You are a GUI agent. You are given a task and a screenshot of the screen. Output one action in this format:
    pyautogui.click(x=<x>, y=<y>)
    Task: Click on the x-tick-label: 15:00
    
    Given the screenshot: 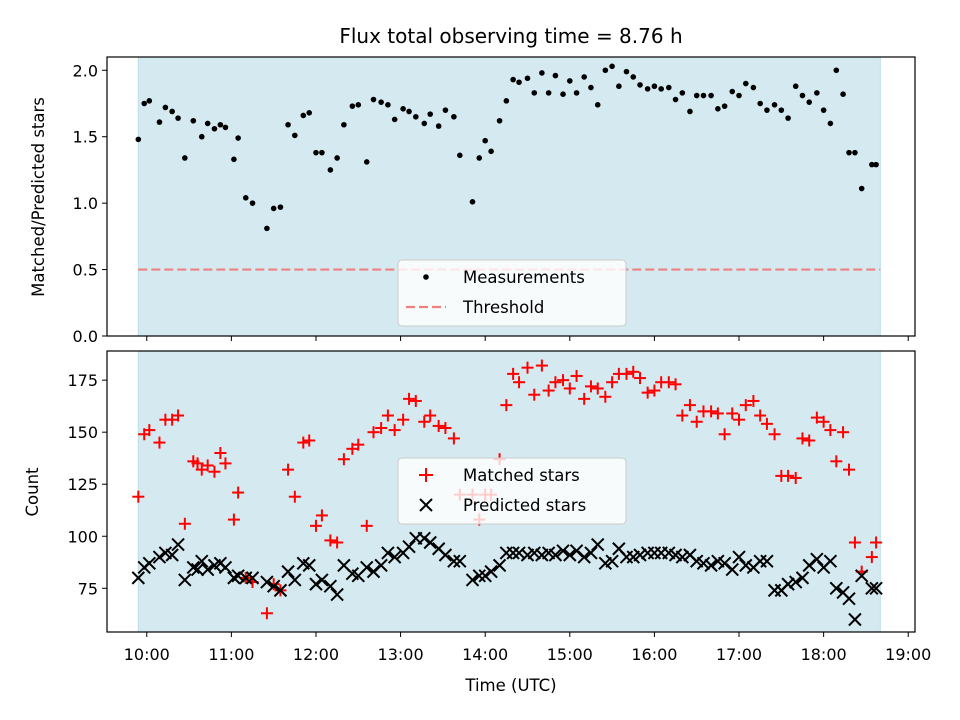 What is the action you would take?
    pyautogui.click(x=570, y=654)
    